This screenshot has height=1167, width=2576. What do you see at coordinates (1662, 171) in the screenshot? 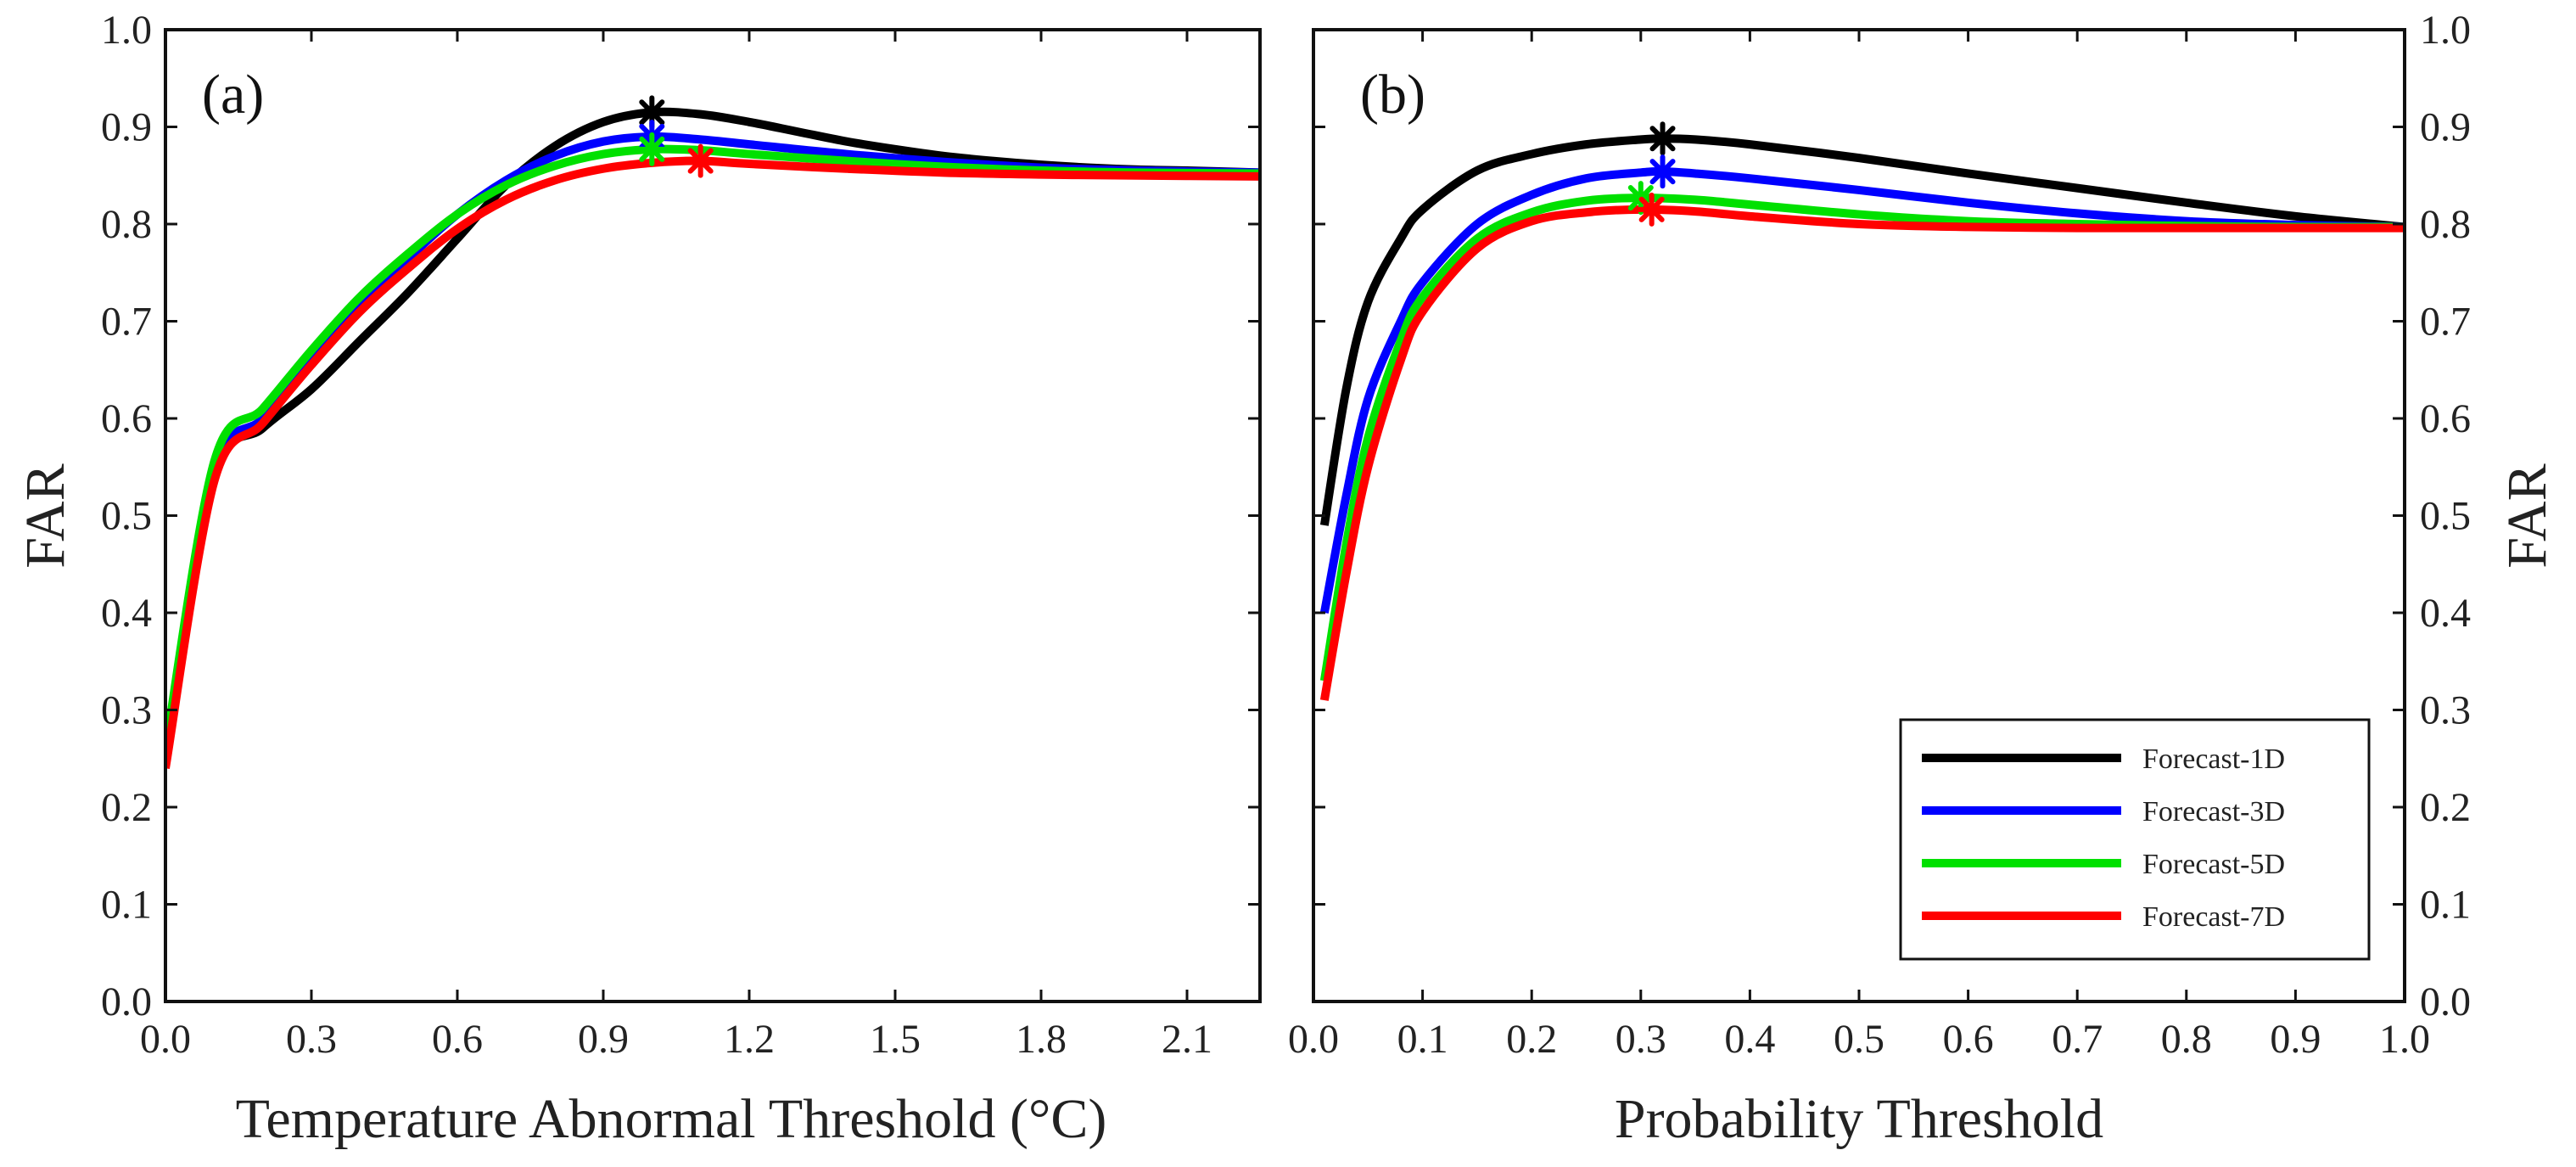
I see `panel-b-peak-marker-forecast-3d` at bounding box center [1662, 171].